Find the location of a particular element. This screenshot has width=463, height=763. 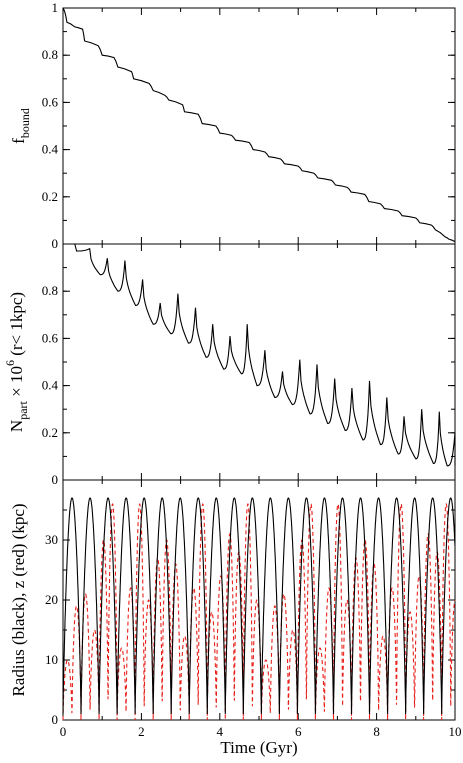

y-axis-label: fbound is located at coordinates (20, 126).